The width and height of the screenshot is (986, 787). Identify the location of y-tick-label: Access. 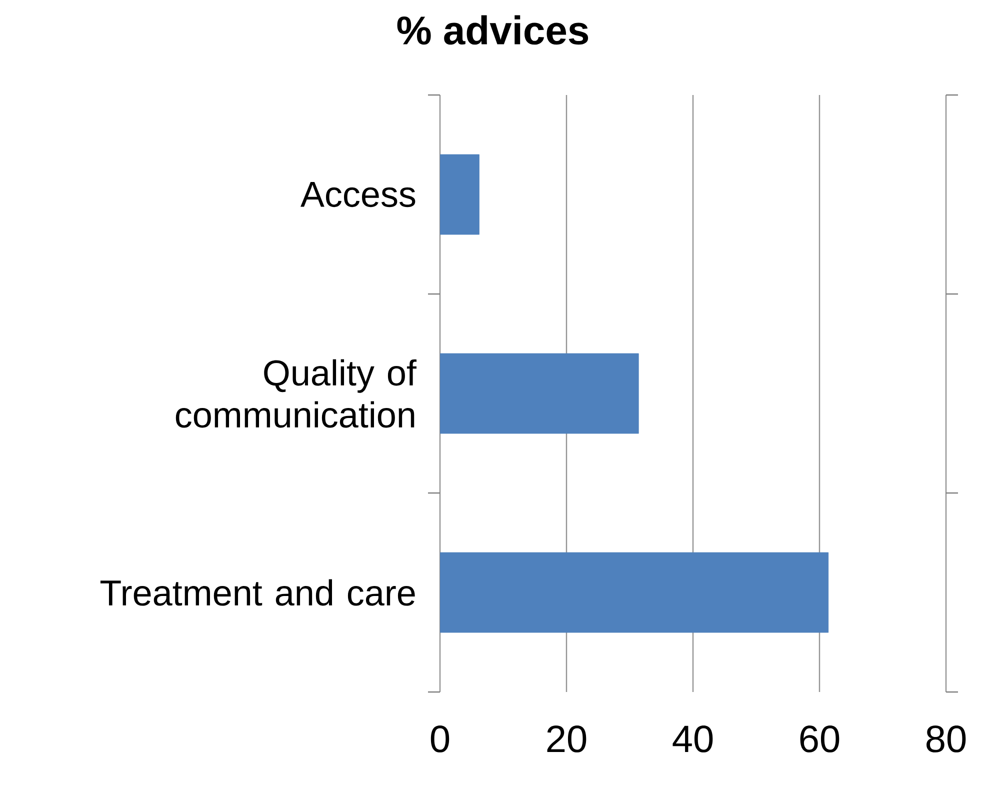
(358, 195).